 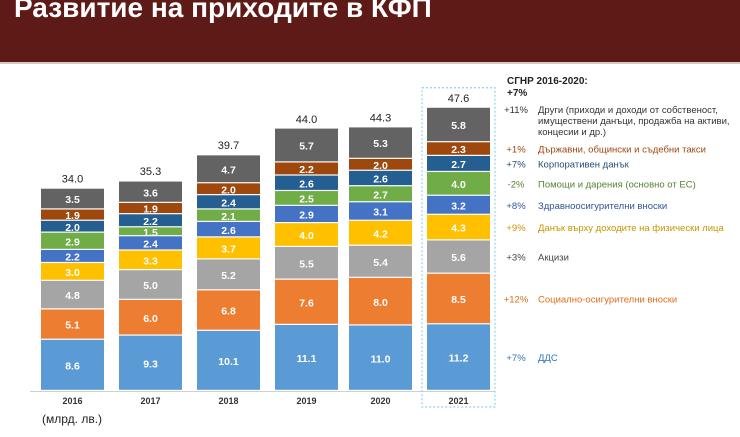 What do you see at coordinates (584, 165) in the screenshot?
I see `legend-label-s6: Корпоративен данък` at bounding box center [584, 165].